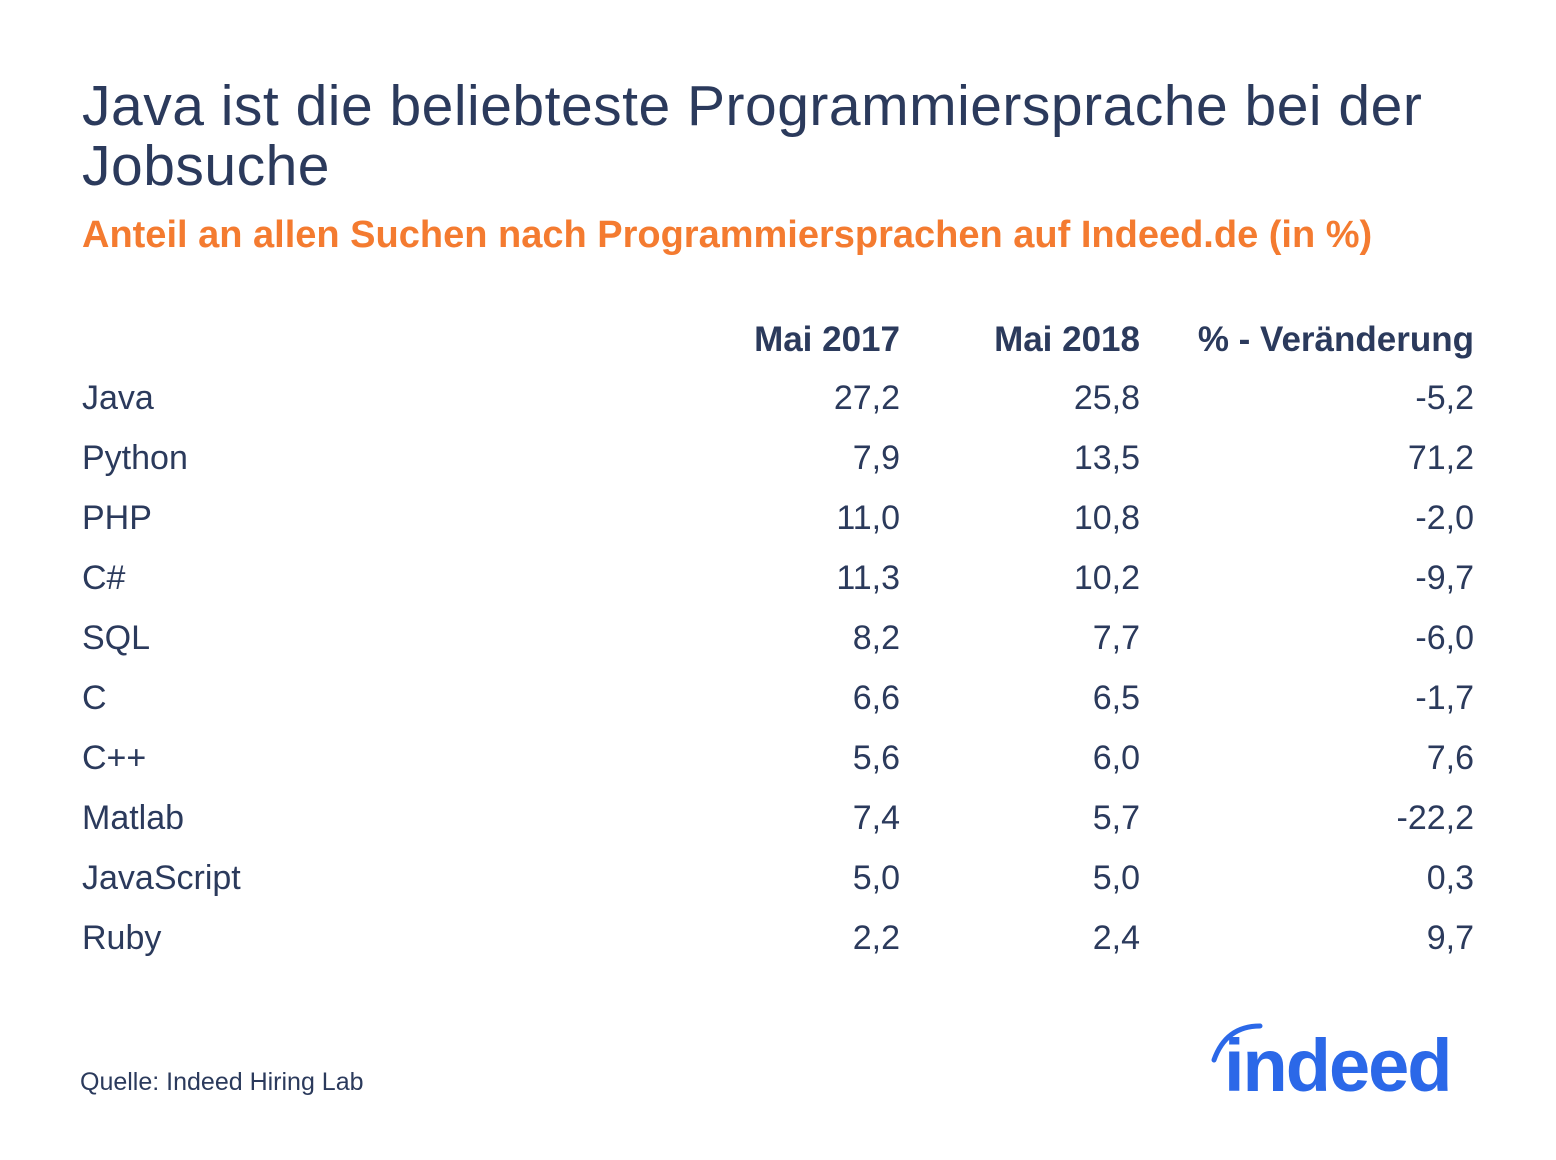  Describe the element at coordinates (876, 877) in the screenshot. I see `mai-2017-cell: 5,0` at that location.